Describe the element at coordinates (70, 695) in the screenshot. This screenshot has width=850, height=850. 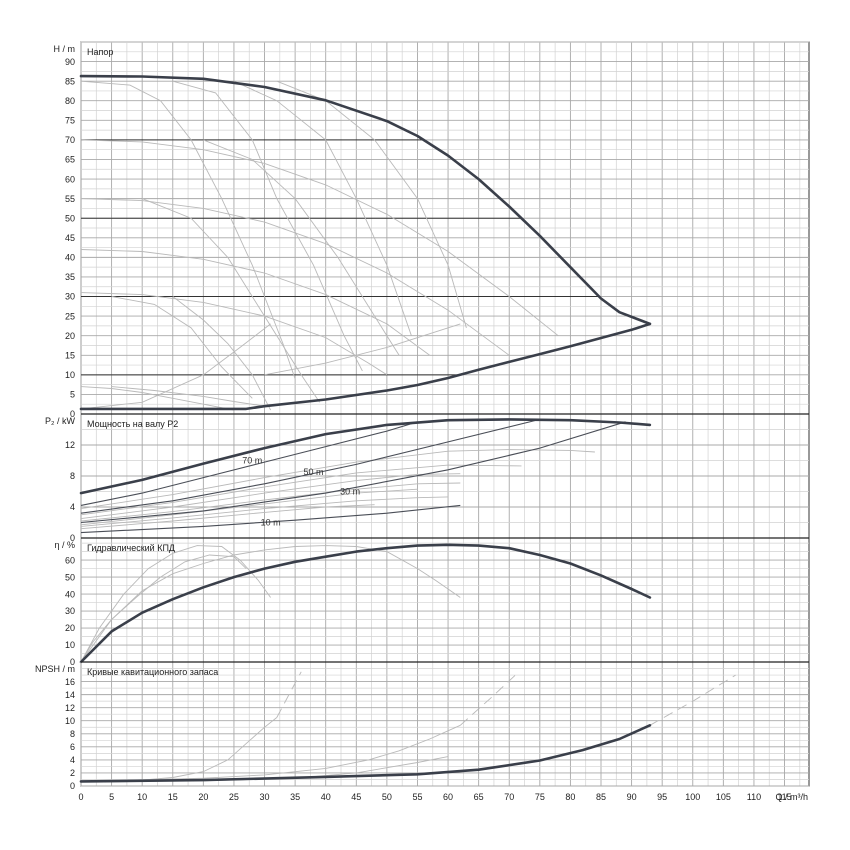
I see `y-tick-label: 14` at that location.